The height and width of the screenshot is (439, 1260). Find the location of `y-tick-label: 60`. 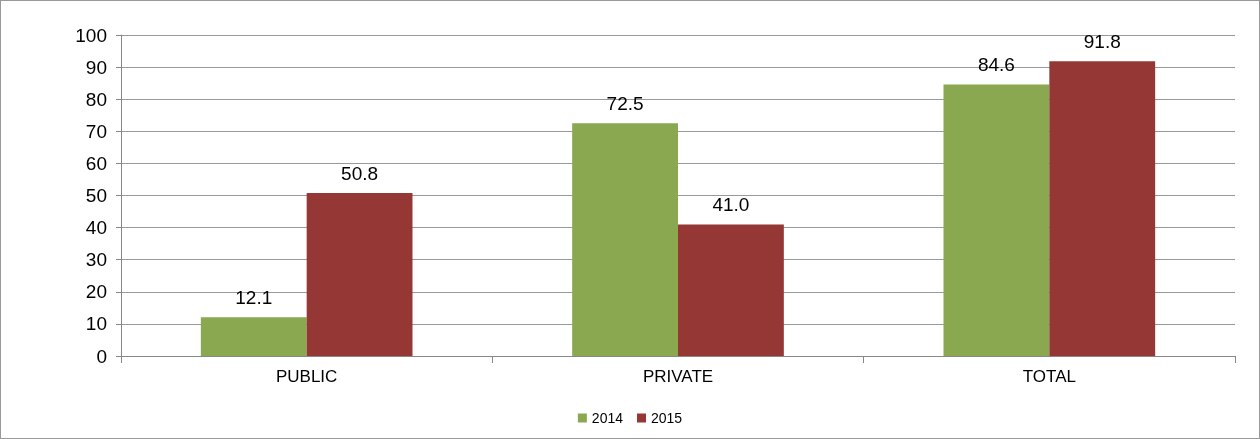

y-tick-label: 60 is located at coordinates (96, 163).